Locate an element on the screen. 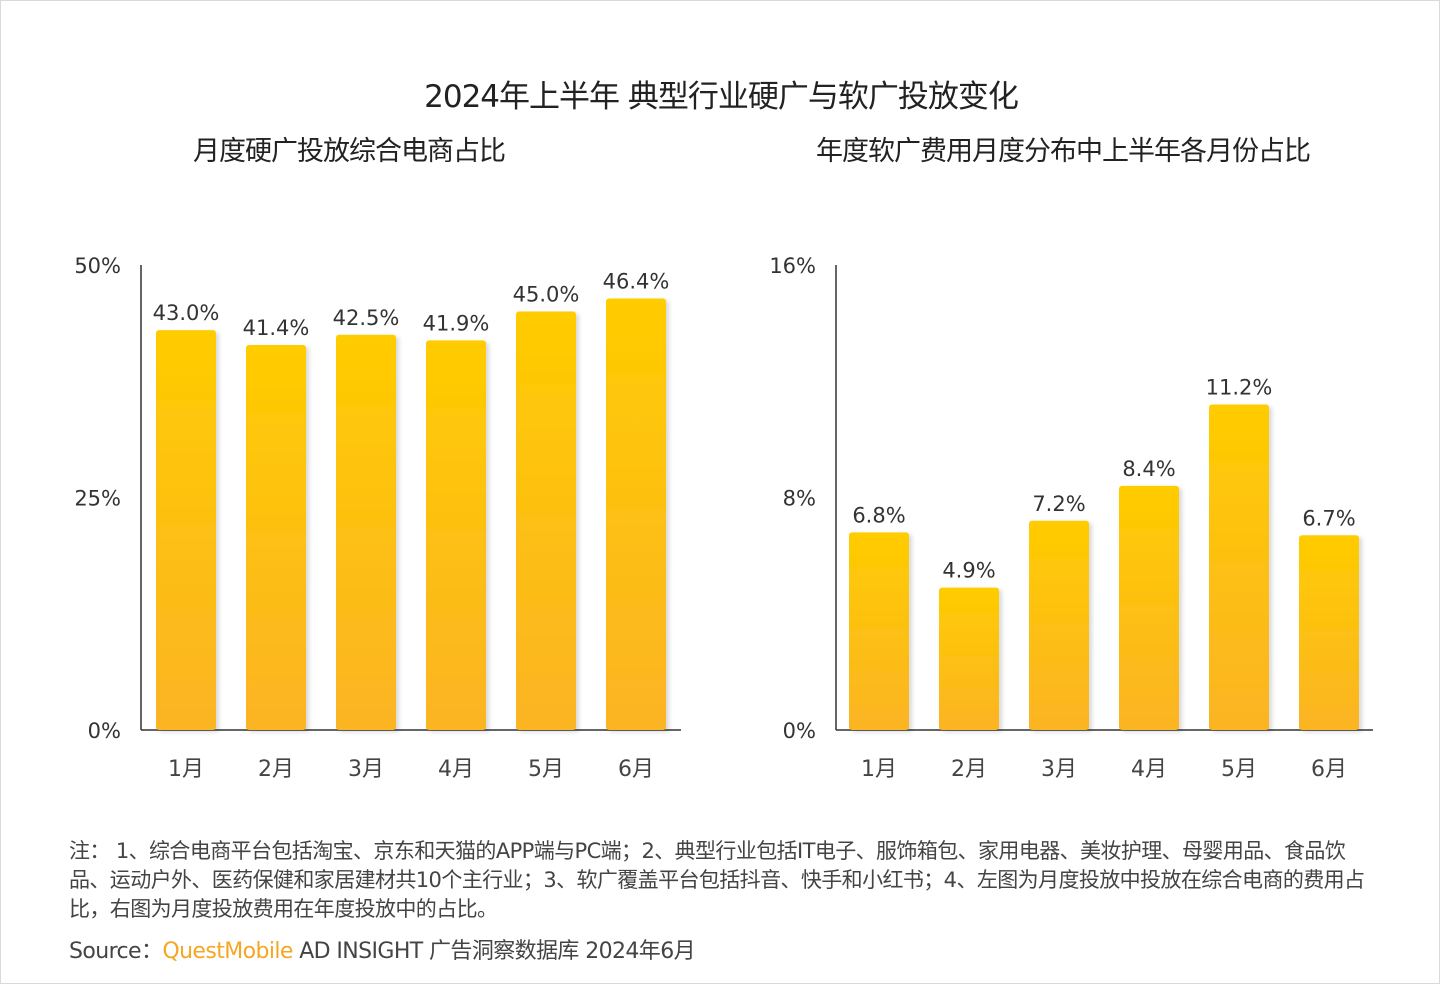 Image resolution: width=1440 pixels, height=984 pixels. right-chart-title: 年度软广费用月度分布中上半年各月份占比 is located at coordinates (1063, 151).